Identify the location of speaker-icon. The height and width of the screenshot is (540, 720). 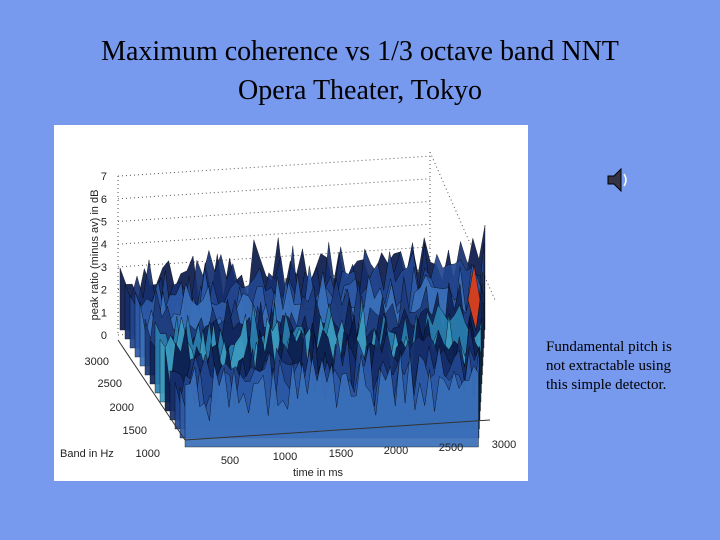
(617, 180).